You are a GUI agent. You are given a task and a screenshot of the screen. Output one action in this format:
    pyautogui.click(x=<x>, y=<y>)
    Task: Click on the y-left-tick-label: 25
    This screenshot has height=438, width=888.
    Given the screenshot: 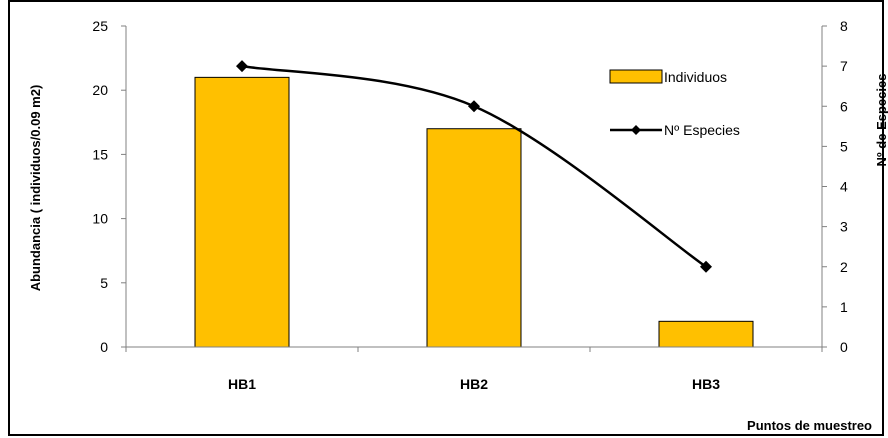 What is the action you would take?
    pyautogui.click(x=100, y=26)
    